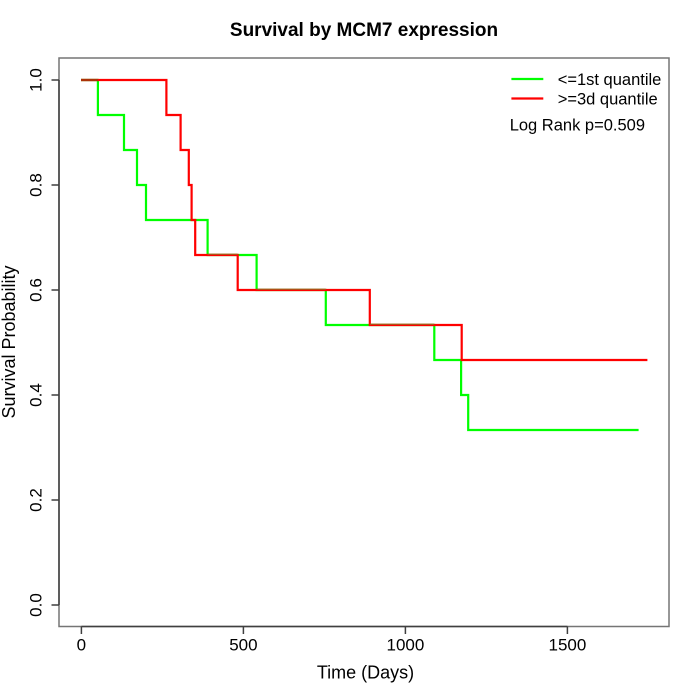 This screenshot has height=700, width=700. I want to click on svg-text: 500, so click(243, 645).